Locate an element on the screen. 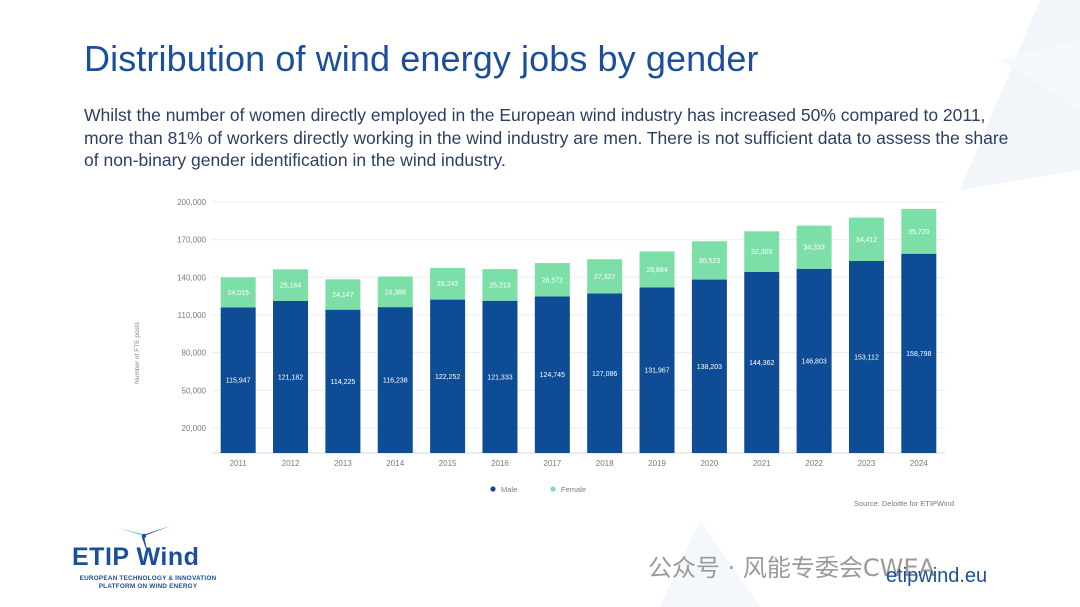 This screenshot has height=607, width=1080. legend-label-female: Female is located at coordinates (573, 489).